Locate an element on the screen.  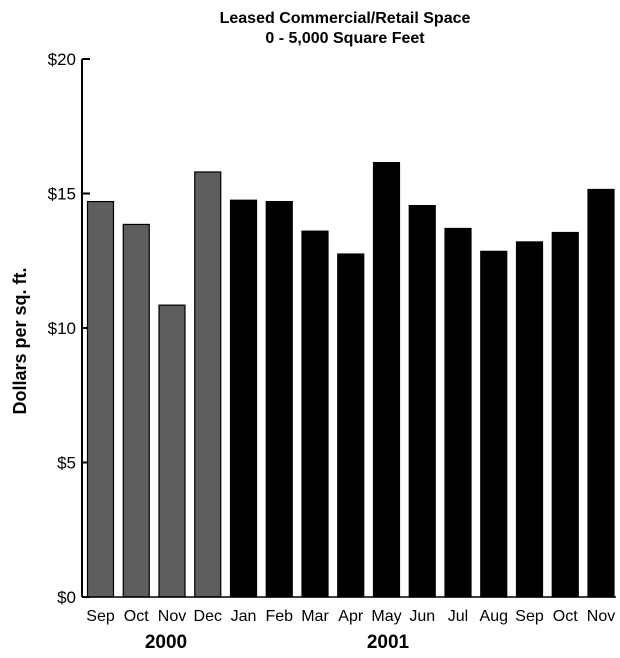
year-label-2001: 2001 is located at coordinates (388, 642).